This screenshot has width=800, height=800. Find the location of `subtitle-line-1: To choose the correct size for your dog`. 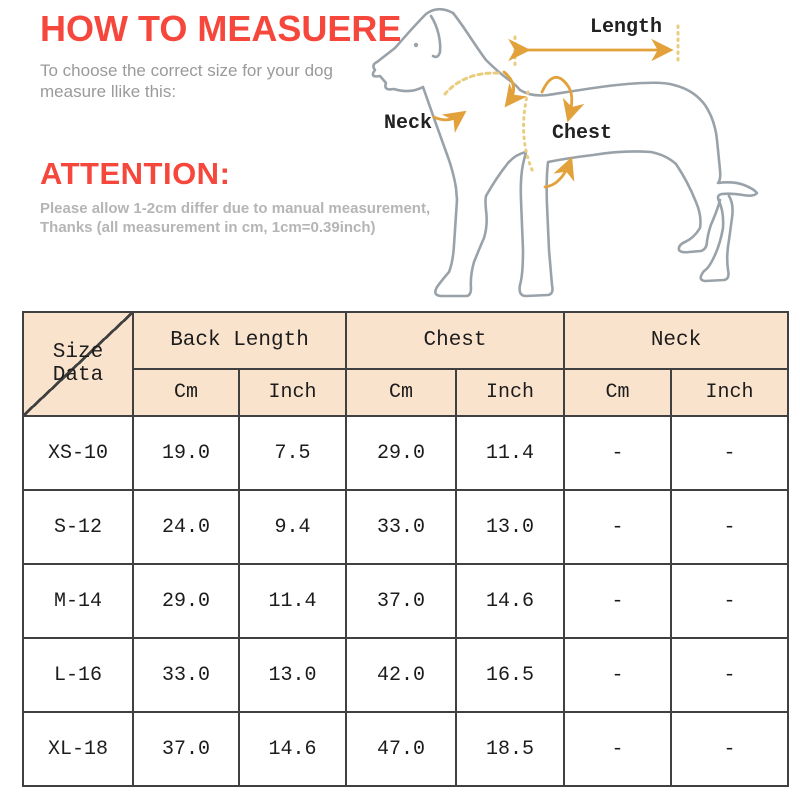

subtitle-line-1: To choose the correct size for your dog is located at coordinates (186, 70).